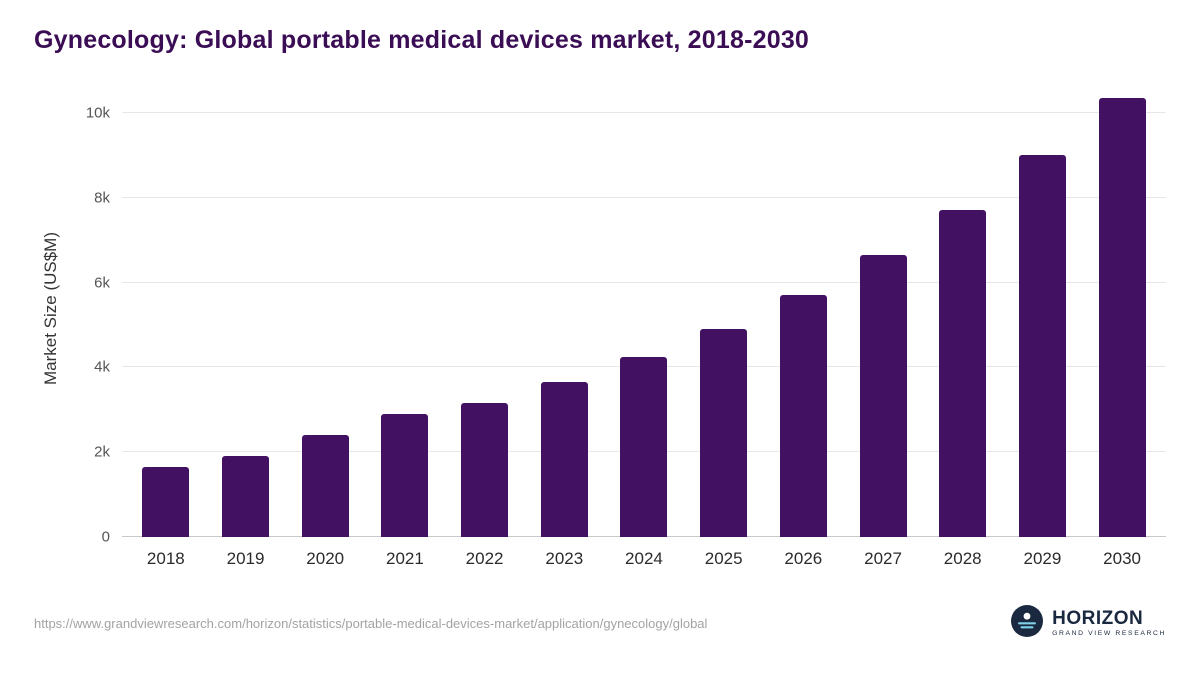 Image resolution: width=1200 pixels, height=675 pixels. Describe the element at coordinates (644, 112) in the screenshot. I see `gridline-10k` at that location.